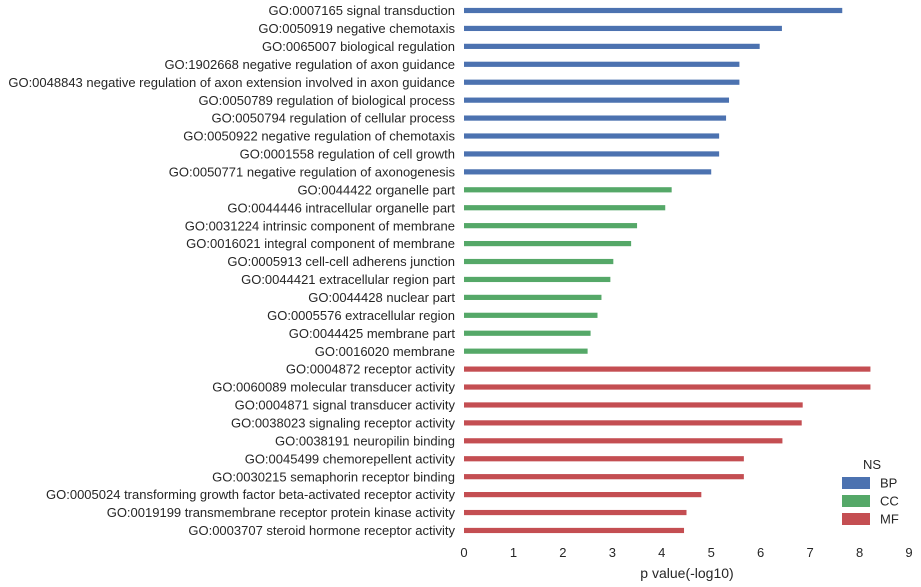 The width and height of the screenshot is (921, 587). What do you see at coordinates (341, 207) in the screenshot?
I see `category-label: GO:0044446 intracellular organelle part` at bounding box center [341, 207].